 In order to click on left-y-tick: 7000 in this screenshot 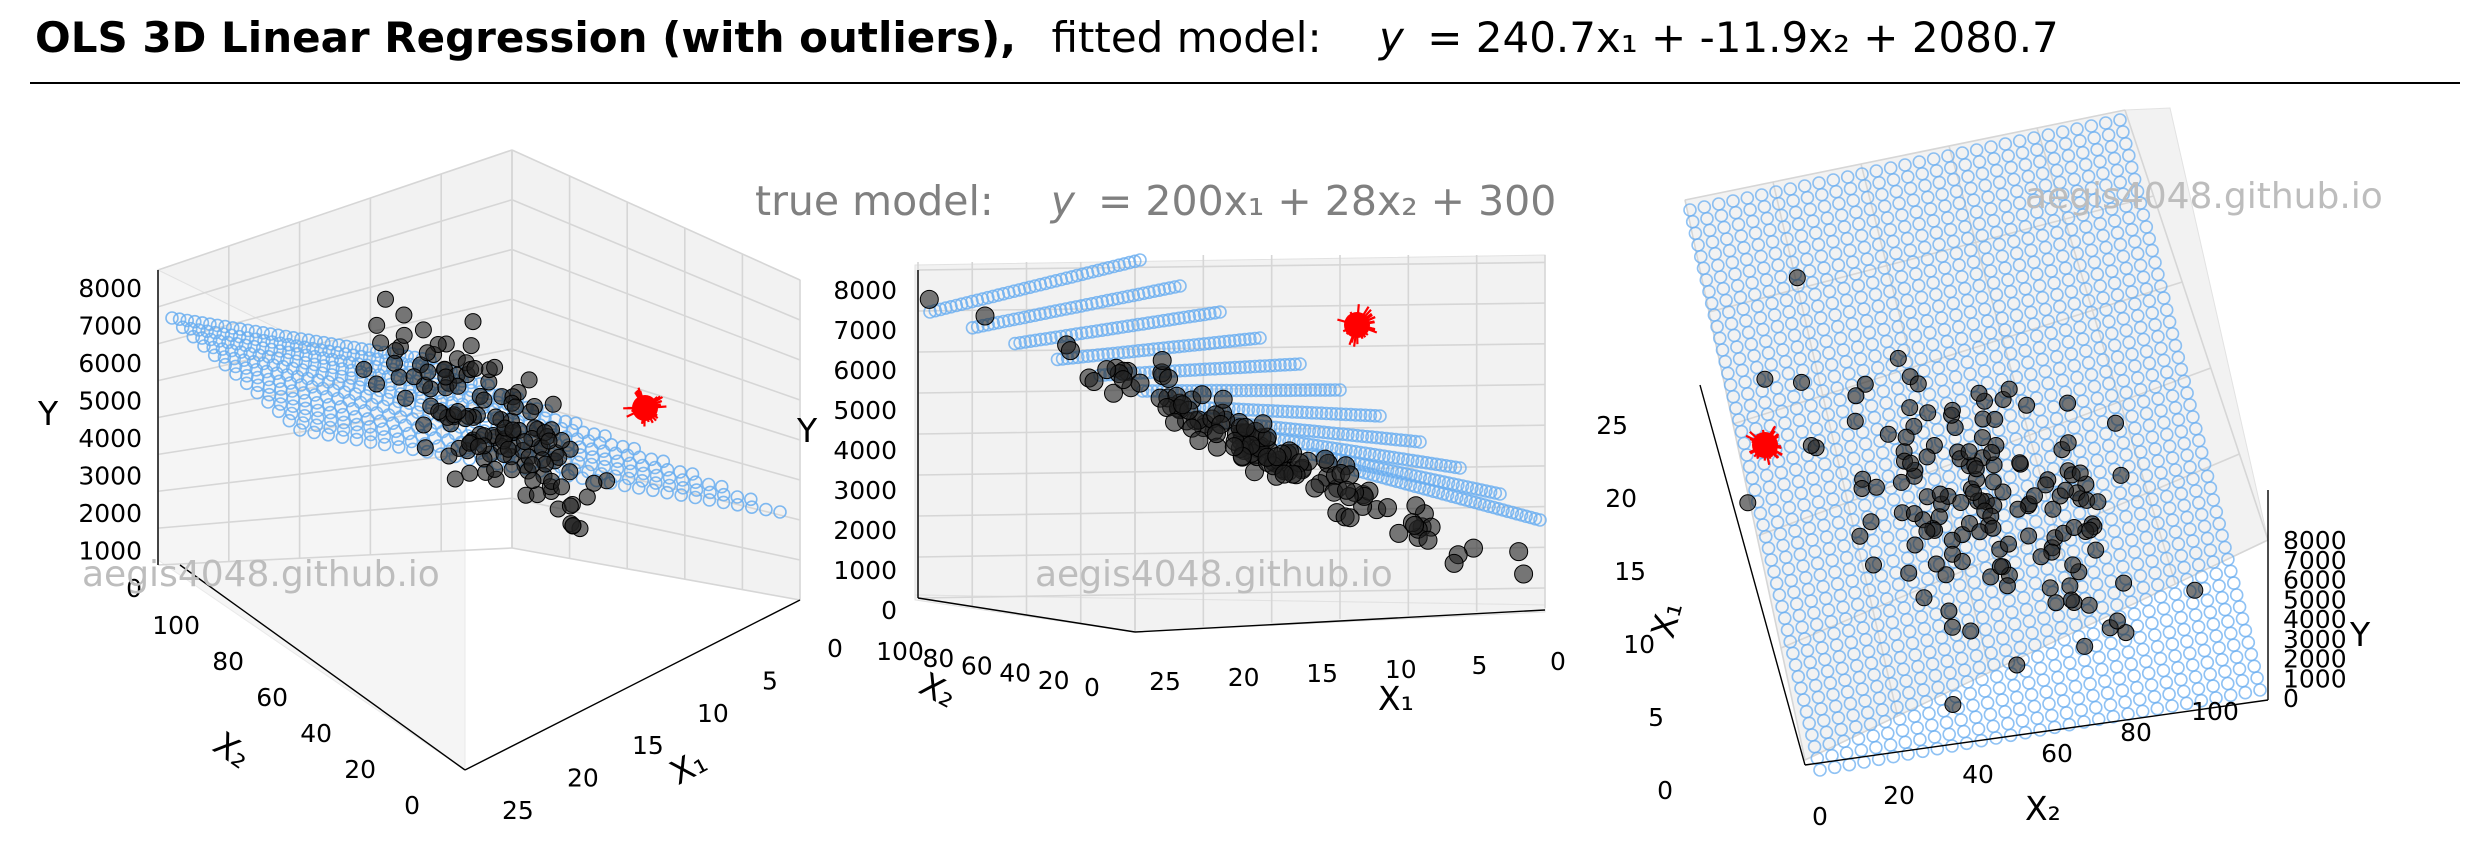, I will do `click(110, 326)`.